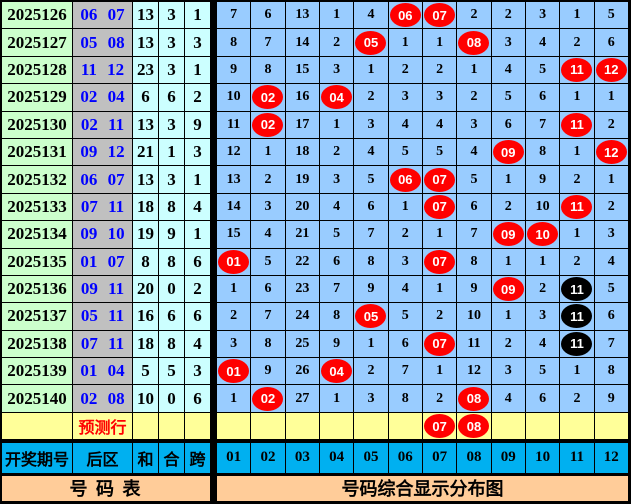 This screenshot has width=631, height=504. I want to click on header-number-cell: 03, so click(302, 458).